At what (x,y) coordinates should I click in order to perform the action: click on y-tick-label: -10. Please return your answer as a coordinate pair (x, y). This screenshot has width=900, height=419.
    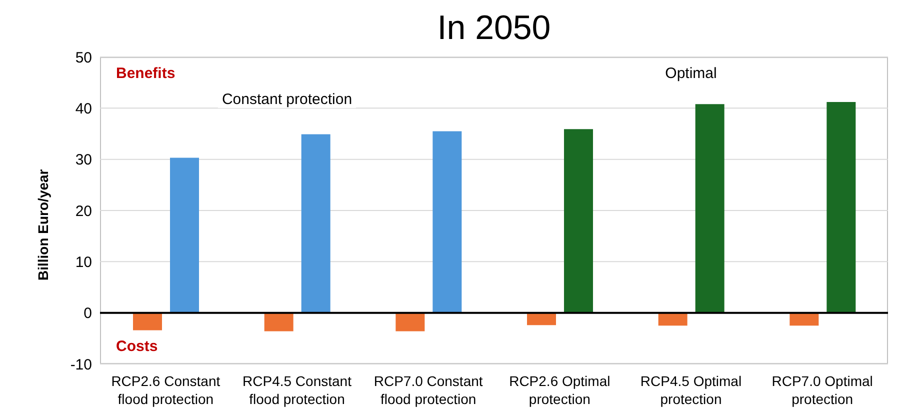
    Looking at the image, I should click on (81, 365).